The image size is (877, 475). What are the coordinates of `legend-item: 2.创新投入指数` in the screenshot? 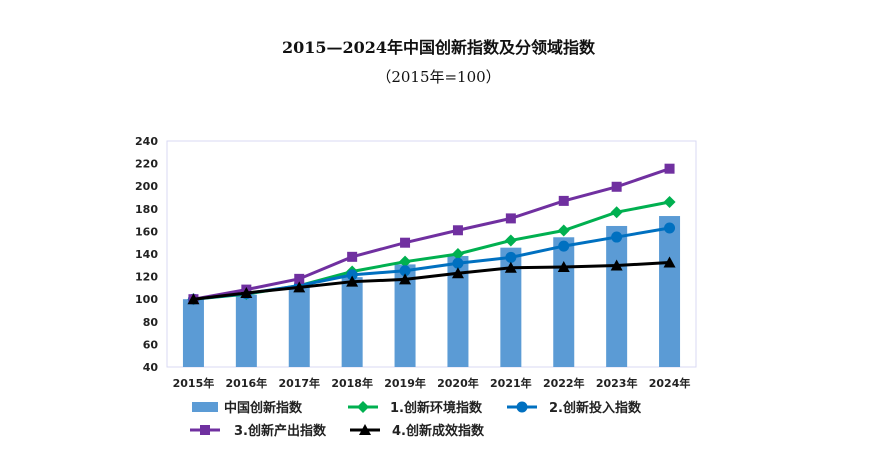 It's located at (574, 408).